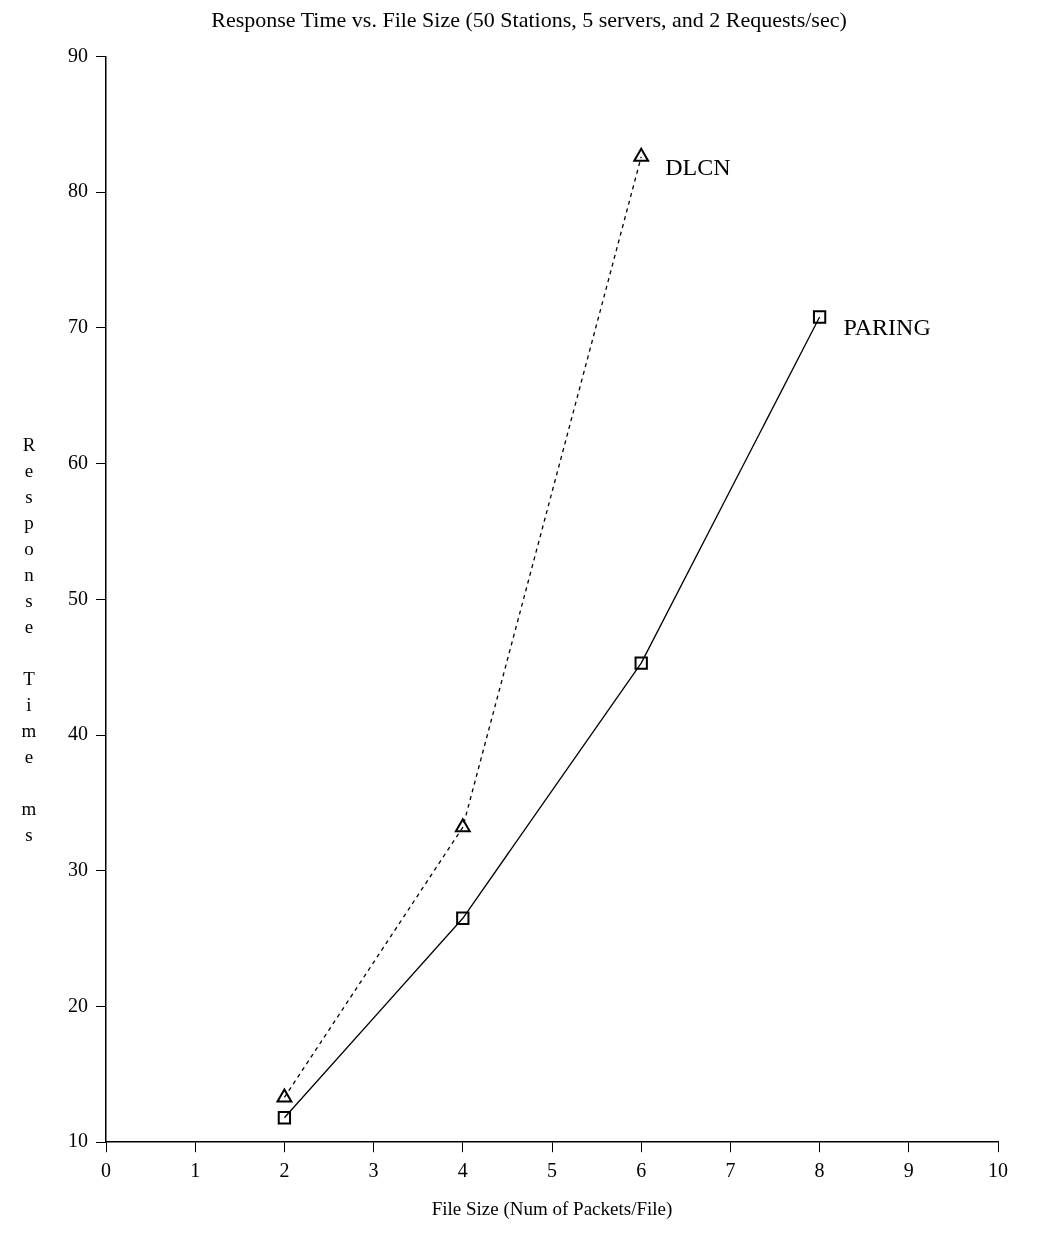 This screenshot has height=1235, width=1048. What do you see at coordinates (106, 1170) in the screenshot?
I see `x-tick-label: 0` at bounding box center [106, 1170].